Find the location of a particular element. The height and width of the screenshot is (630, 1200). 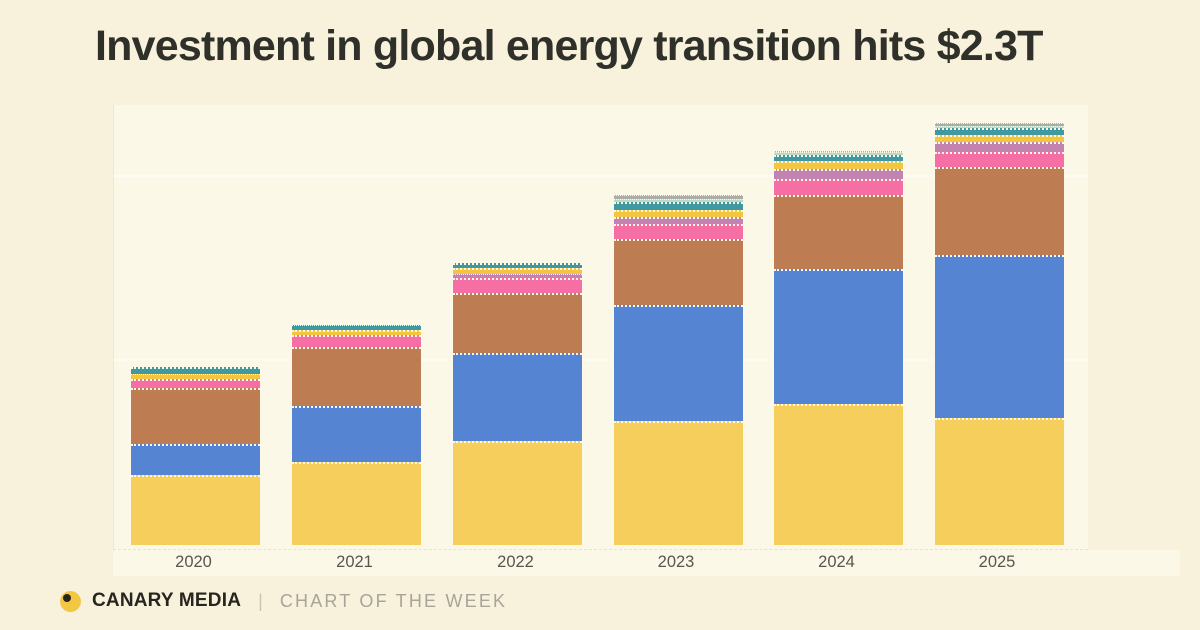

footer: CANARY MEDIA | CHART OF THE WEEK is located at coordinates (283, 601).